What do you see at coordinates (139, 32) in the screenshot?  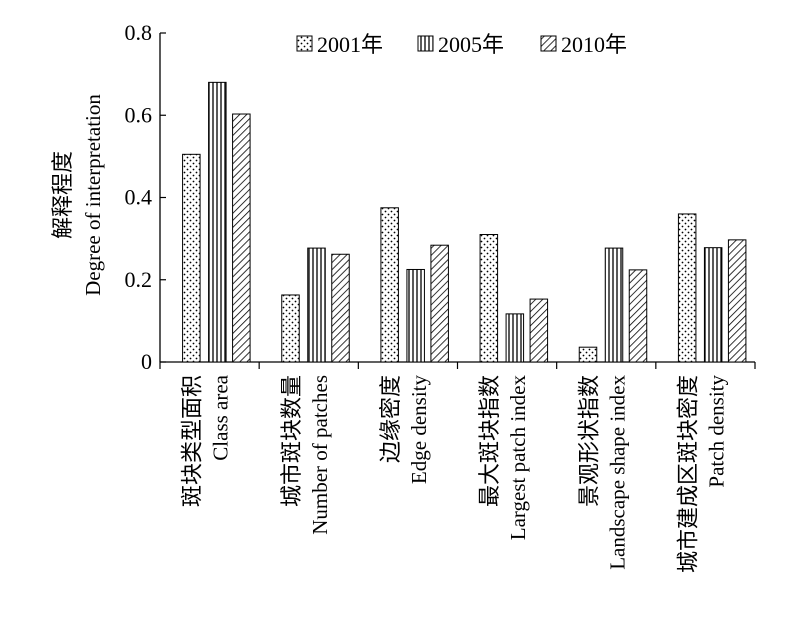 I see `y-tick-label: 0.8` at bounding box center [139, 32].